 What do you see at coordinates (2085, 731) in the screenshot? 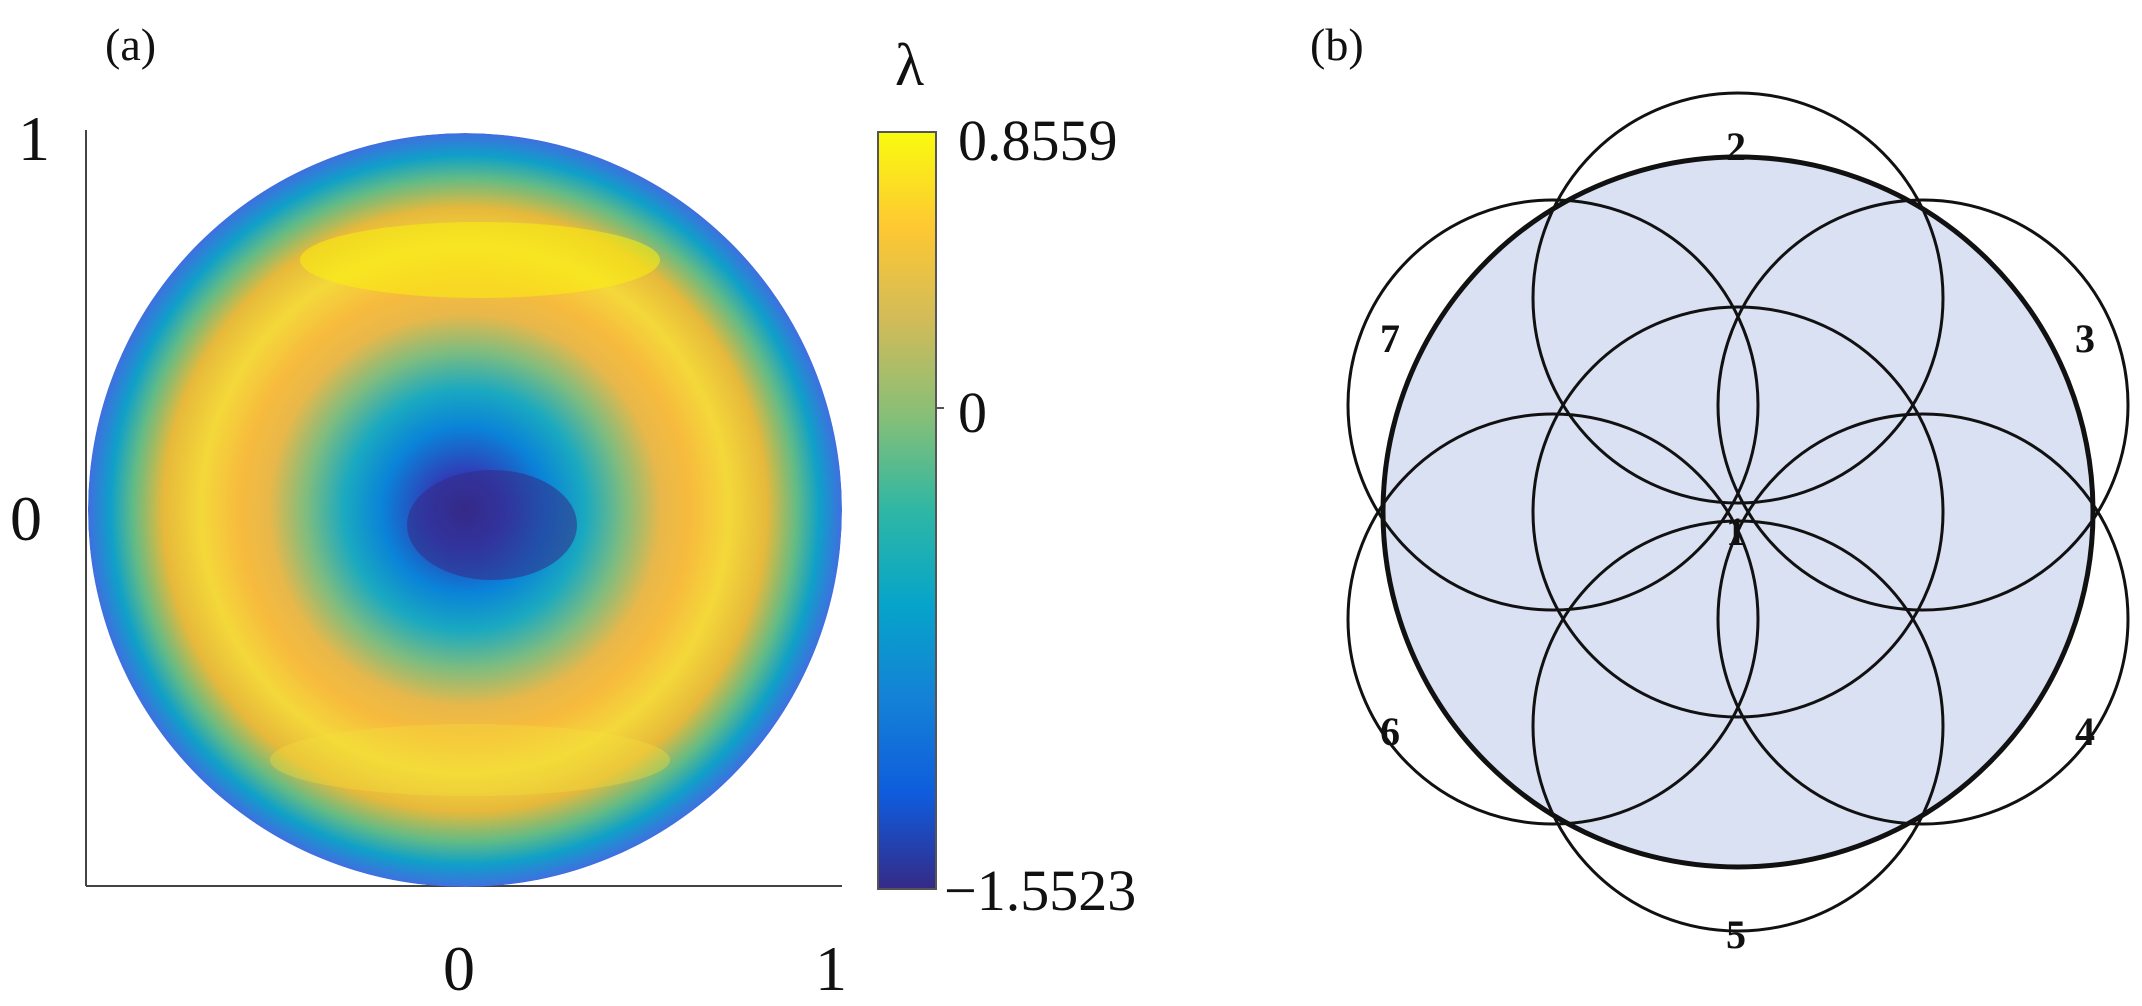
I see `circle-label-4: 4` at bounding box center [2085, 731].